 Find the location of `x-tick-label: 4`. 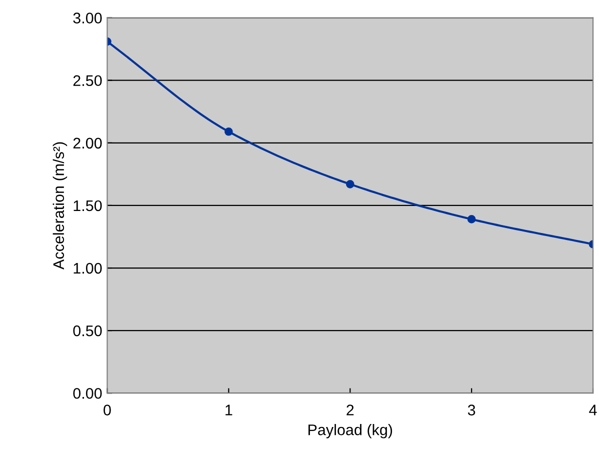

x-tick-label: 4 is located at coordinates (593, 410).